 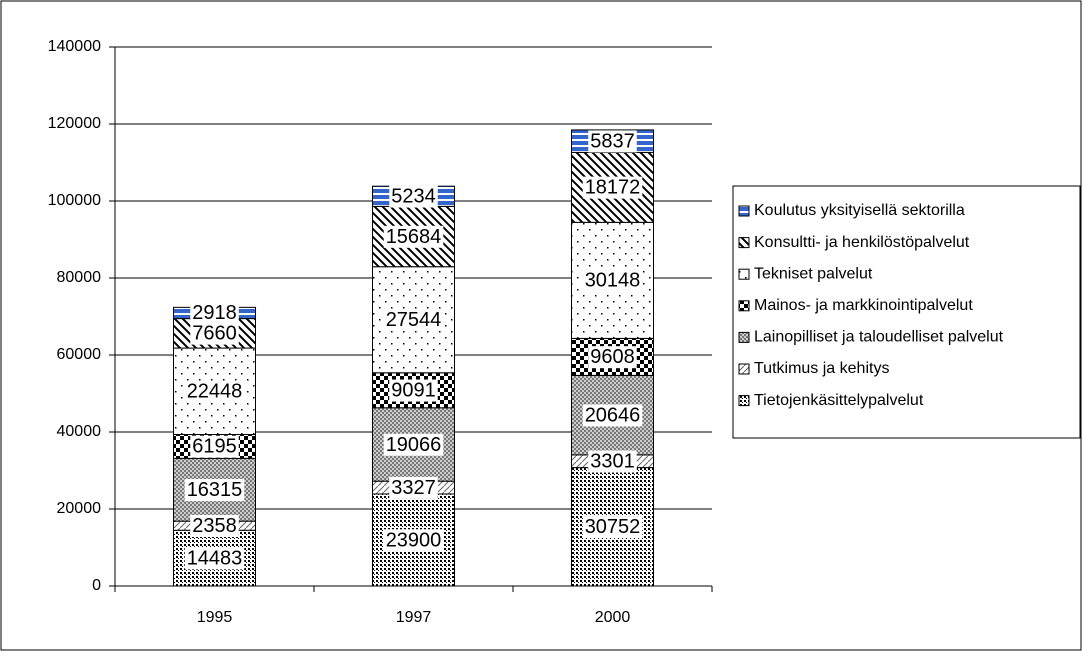 I want to click on data-label: 30148, so click(x=613, y=281).